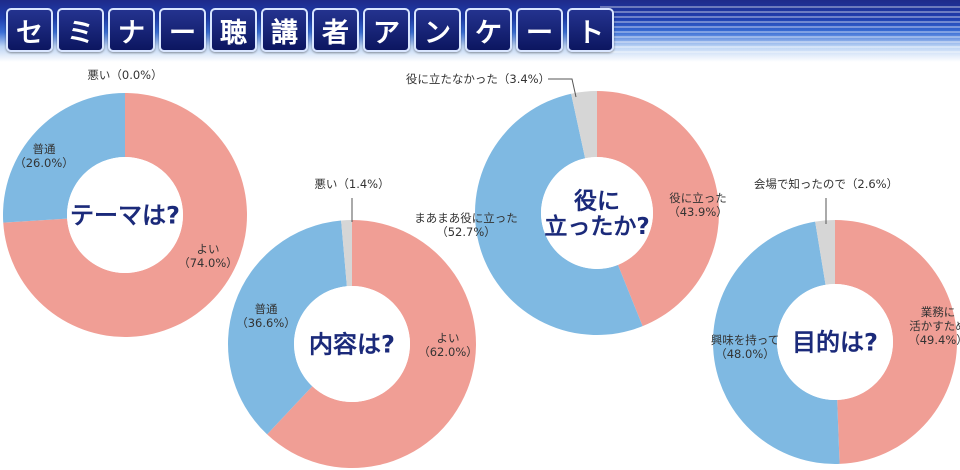 The height and width of the screenshot is (470, 960). I want to click on title-tile: 聴, so click(233, 30).